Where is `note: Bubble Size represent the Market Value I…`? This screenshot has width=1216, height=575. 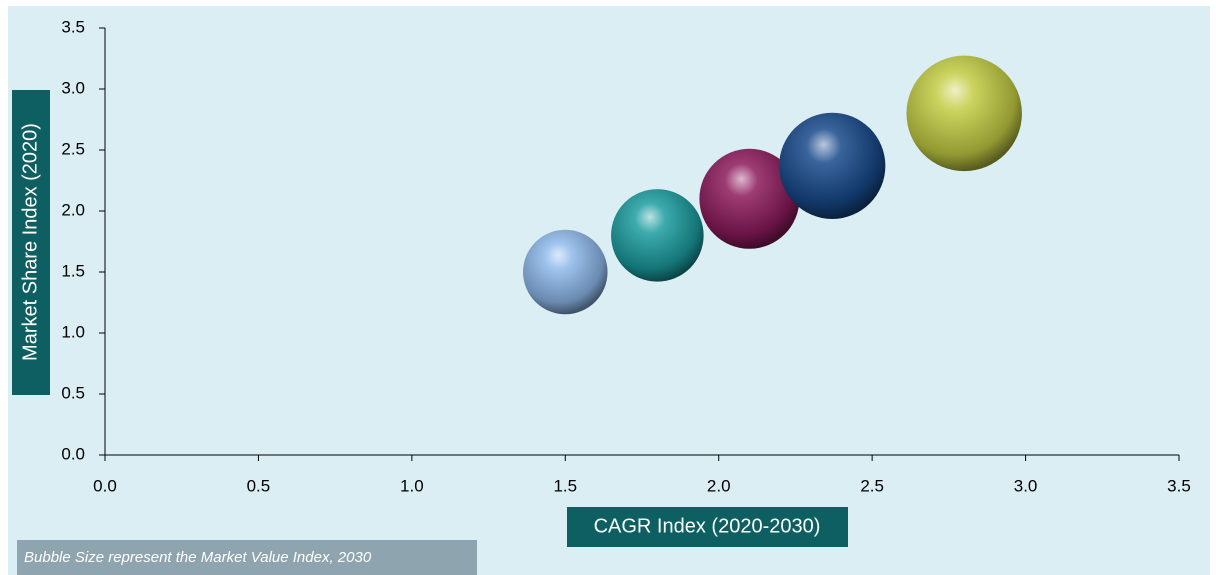
note: Bubble Size represent the Market Value I… is located at coordinates (198, 557).